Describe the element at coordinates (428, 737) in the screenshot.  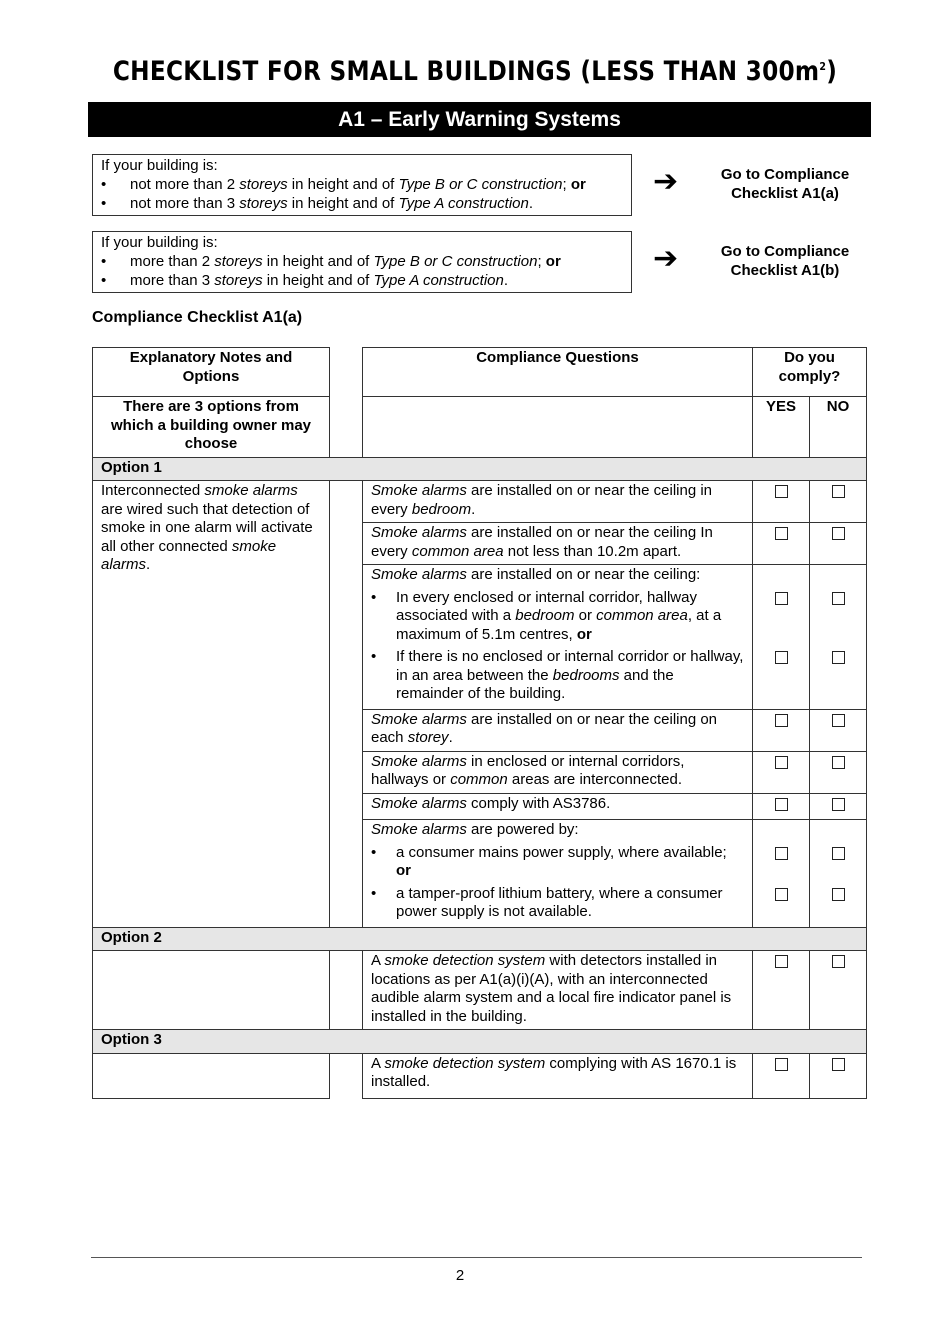
I see `text-segment: storey` at that location.